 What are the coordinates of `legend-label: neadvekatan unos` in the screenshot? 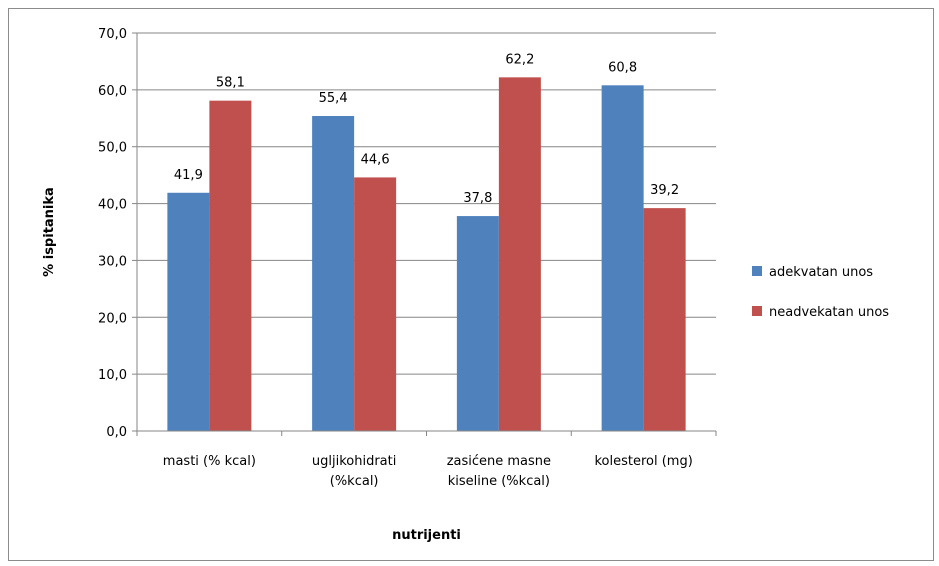 It's located at (829, 312).